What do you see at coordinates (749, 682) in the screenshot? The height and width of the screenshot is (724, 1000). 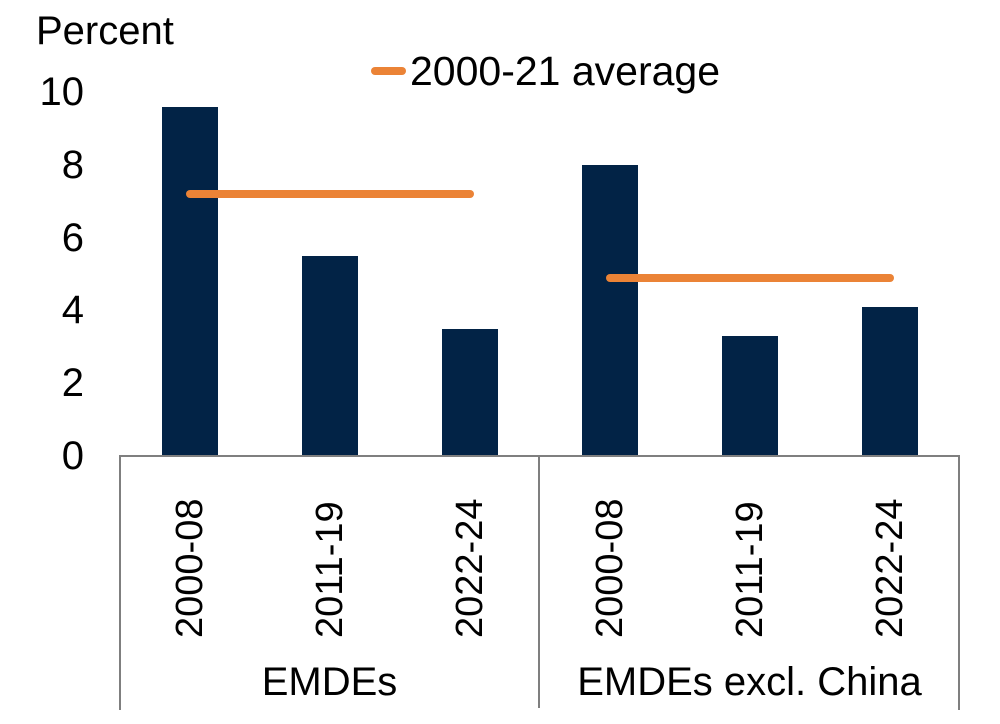 I see `group-label-emdes-excl-china: EMDEs excl. China` at bounding box center [749, 682].